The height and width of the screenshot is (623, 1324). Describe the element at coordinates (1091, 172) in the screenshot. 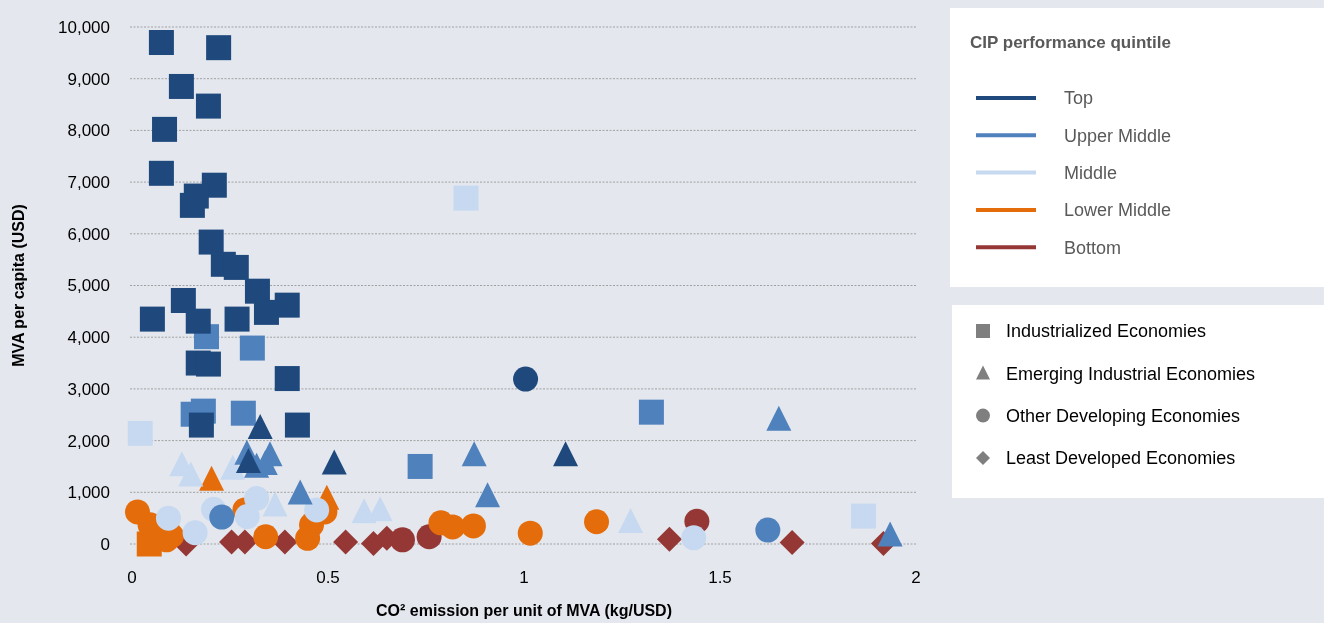

I see `legend-label: Middle` at that location.